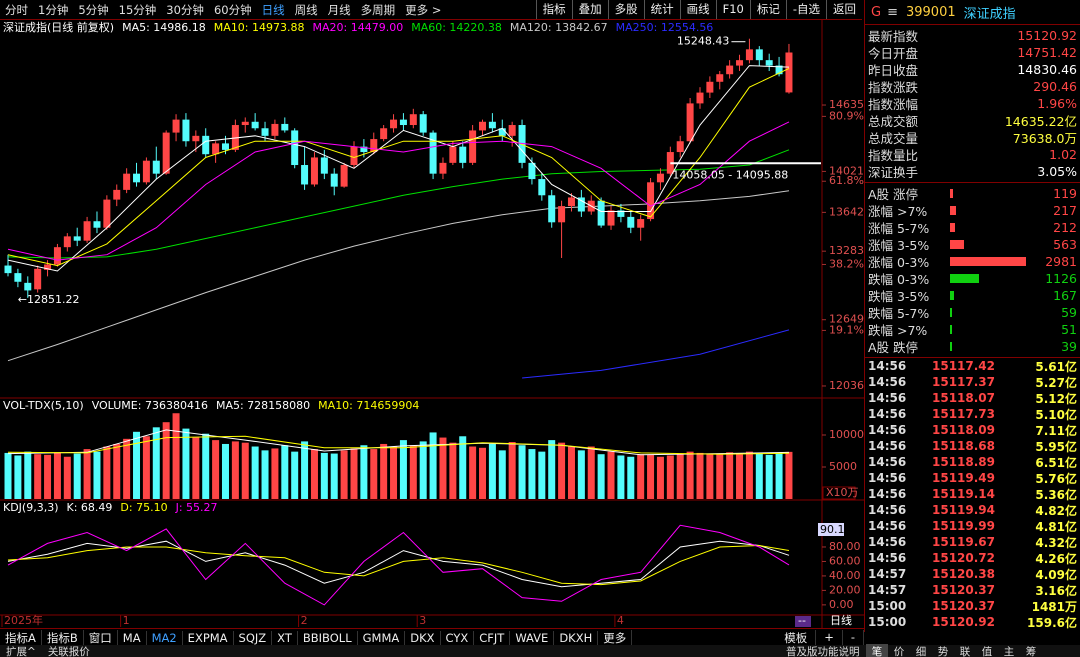  What do you see at coordinates (53, 9) in the screenshot?
I see `period-tab: 1分钟` at bounding box center [53, 9].